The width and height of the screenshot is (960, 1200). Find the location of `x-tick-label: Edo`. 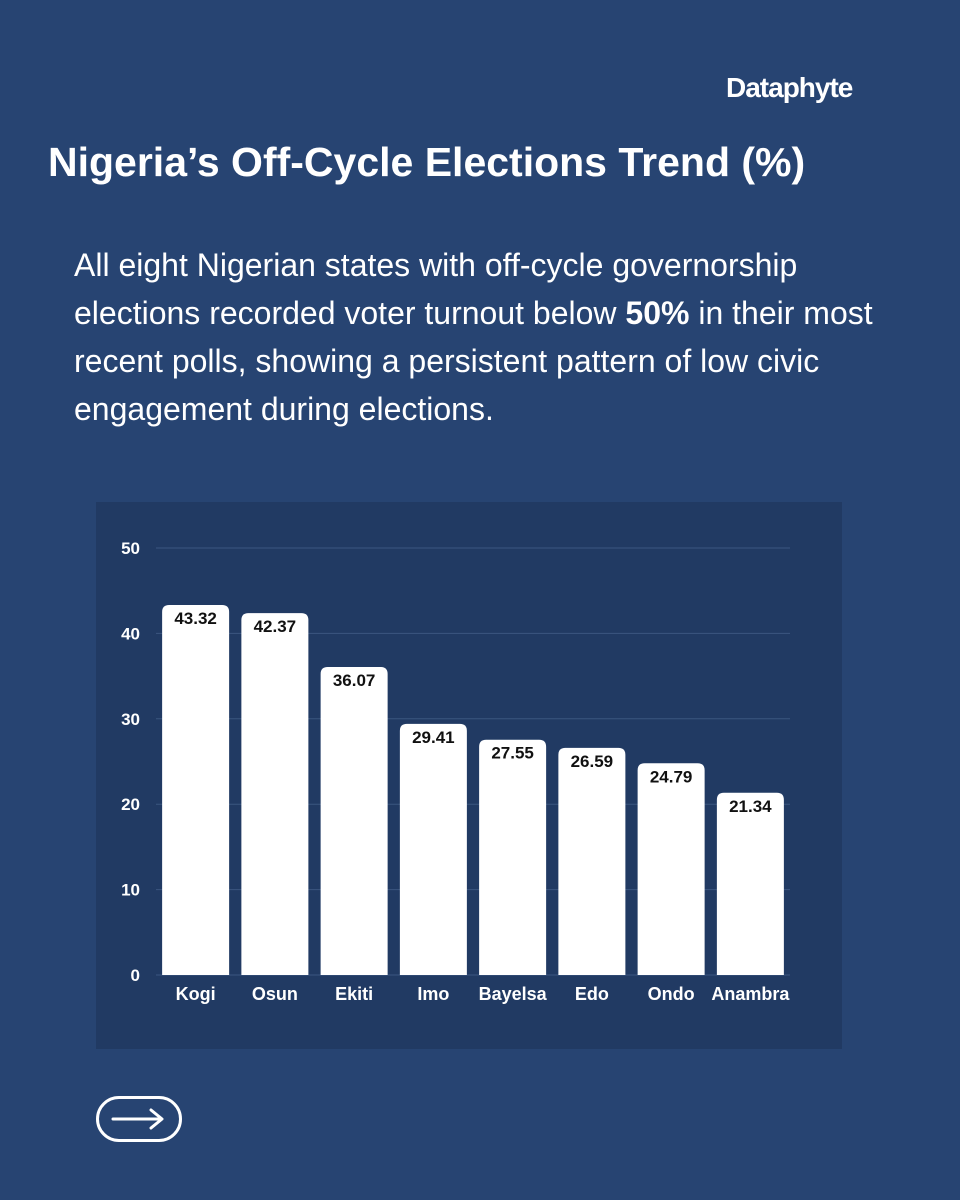

x-tick-label: Edo is located at coordinates (592, 994).